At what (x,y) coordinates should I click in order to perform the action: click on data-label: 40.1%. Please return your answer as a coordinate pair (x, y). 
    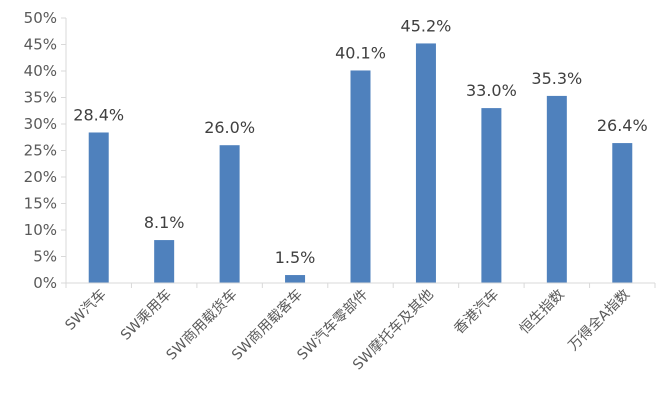
    Looking at the image, I should click on (360, 52).